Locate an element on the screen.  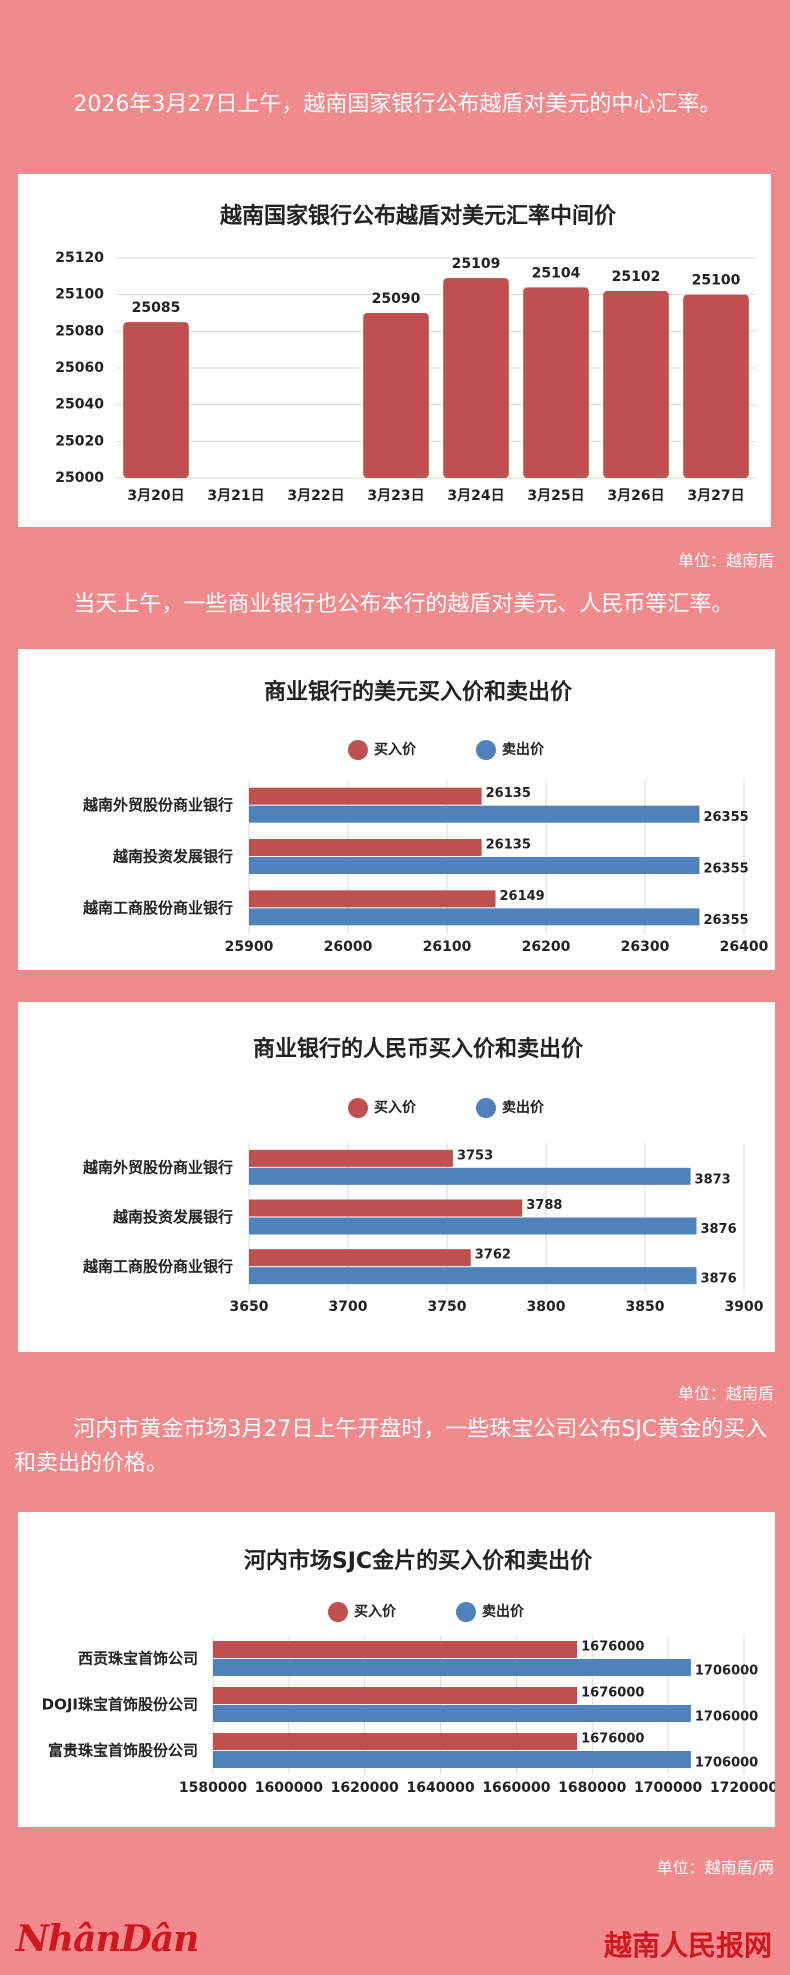
value-label: 25109 is located at coordinates (476, 264).